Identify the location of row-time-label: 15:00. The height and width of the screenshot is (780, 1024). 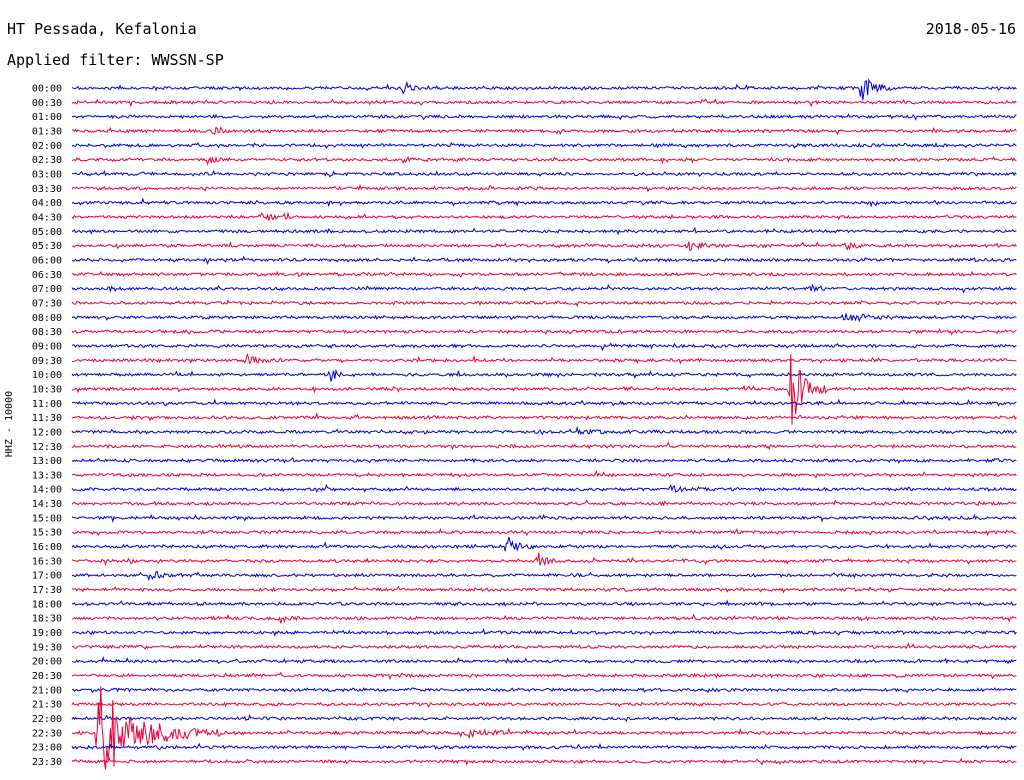
(47, 518).